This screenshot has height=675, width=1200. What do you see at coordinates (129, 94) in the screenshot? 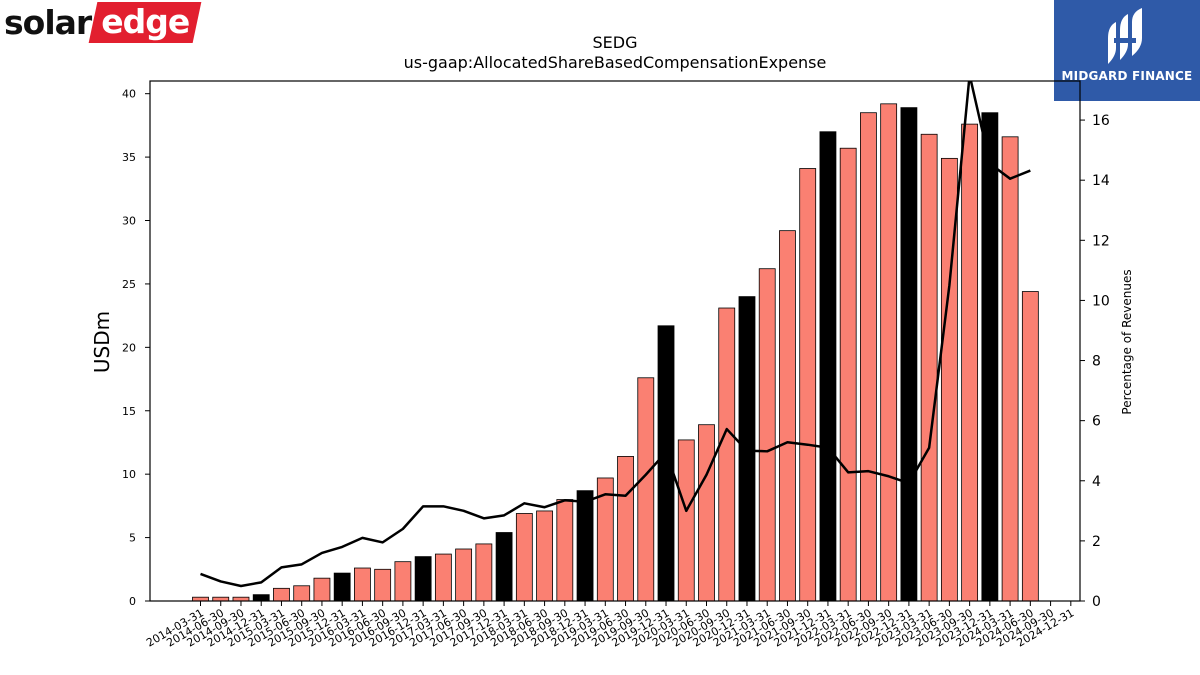
I see `y-tick-label: 40` at bounding box center [129, 94].